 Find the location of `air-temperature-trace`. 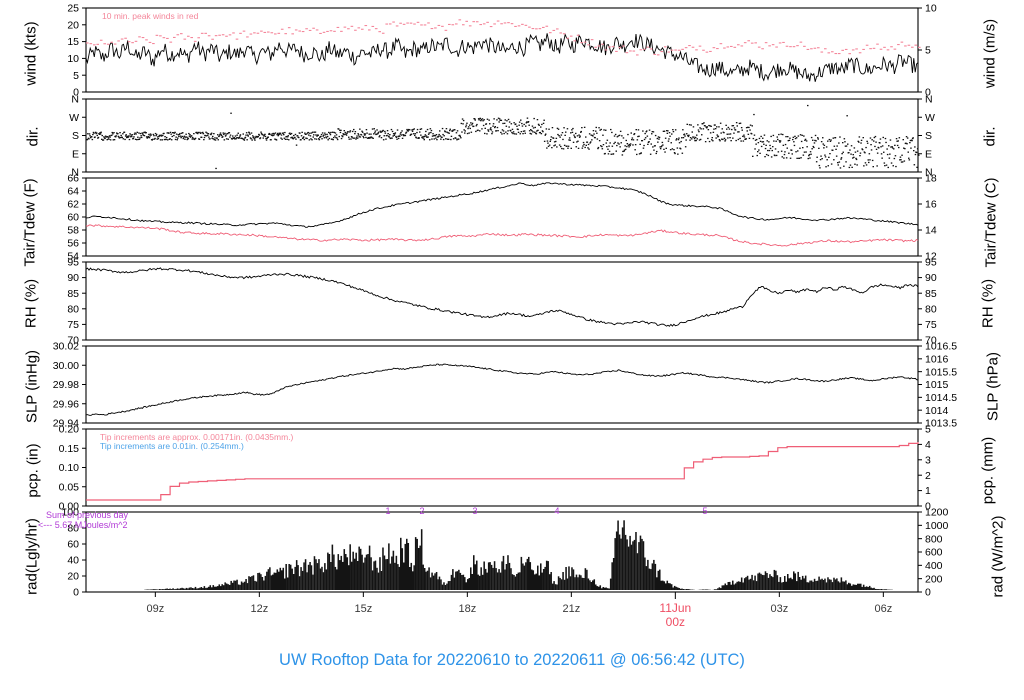

air-temperature-trace is located at coordinates (502, 205).